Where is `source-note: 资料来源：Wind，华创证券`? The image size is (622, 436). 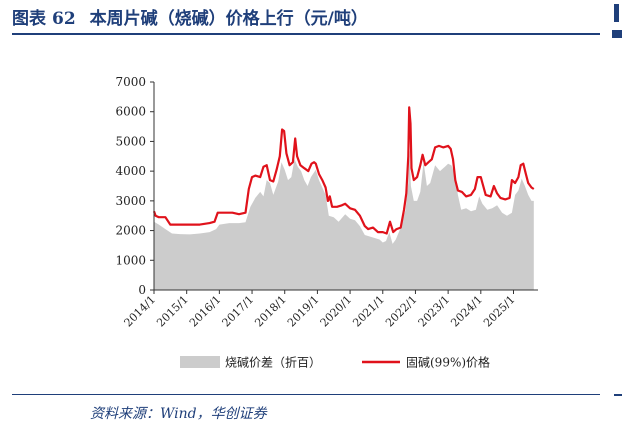 source-note: 资料来源：Wind，华创证券 is located at coordinates (178, 414).